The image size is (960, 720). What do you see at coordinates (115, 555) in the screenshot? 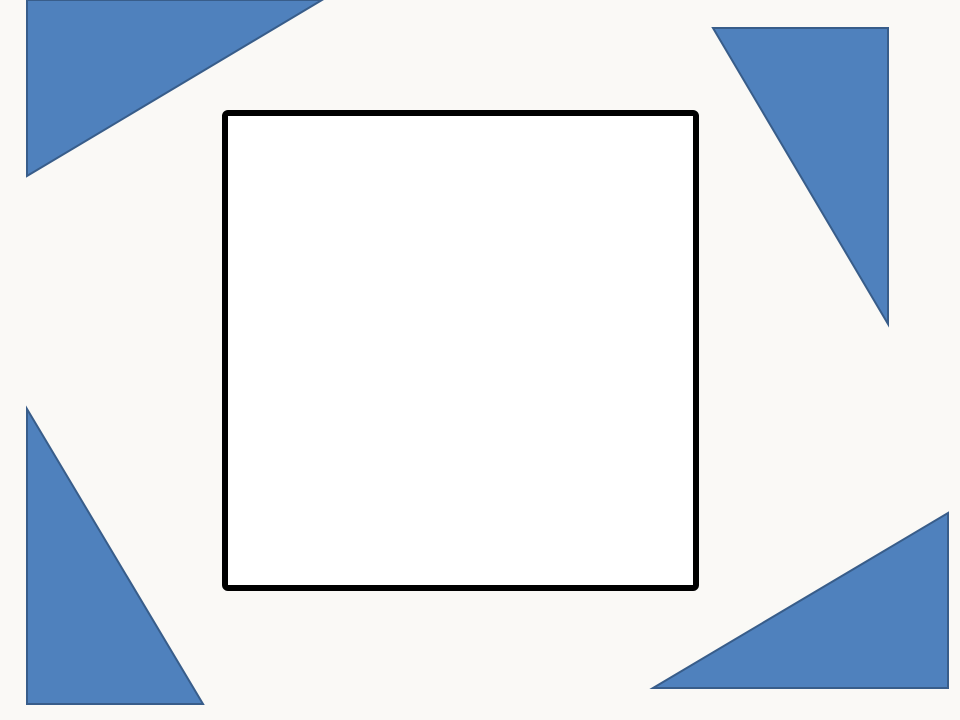
I see `triangle-bottom-left` at bounding box center [115, 555].